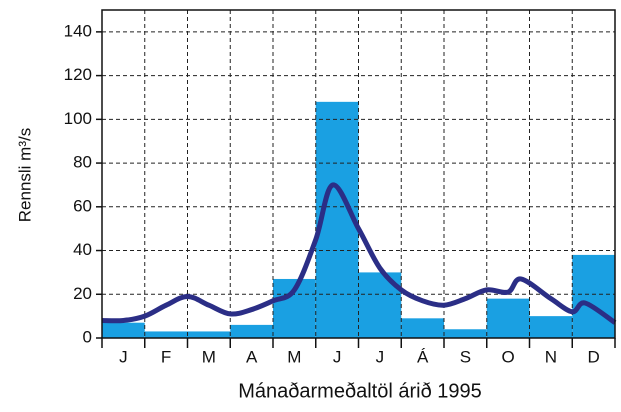 The width and height of the screenshot is (621, 412). Describe the element at coordinates (252, 356) in the screenshot. I see `x-tick-label: A` at that location.